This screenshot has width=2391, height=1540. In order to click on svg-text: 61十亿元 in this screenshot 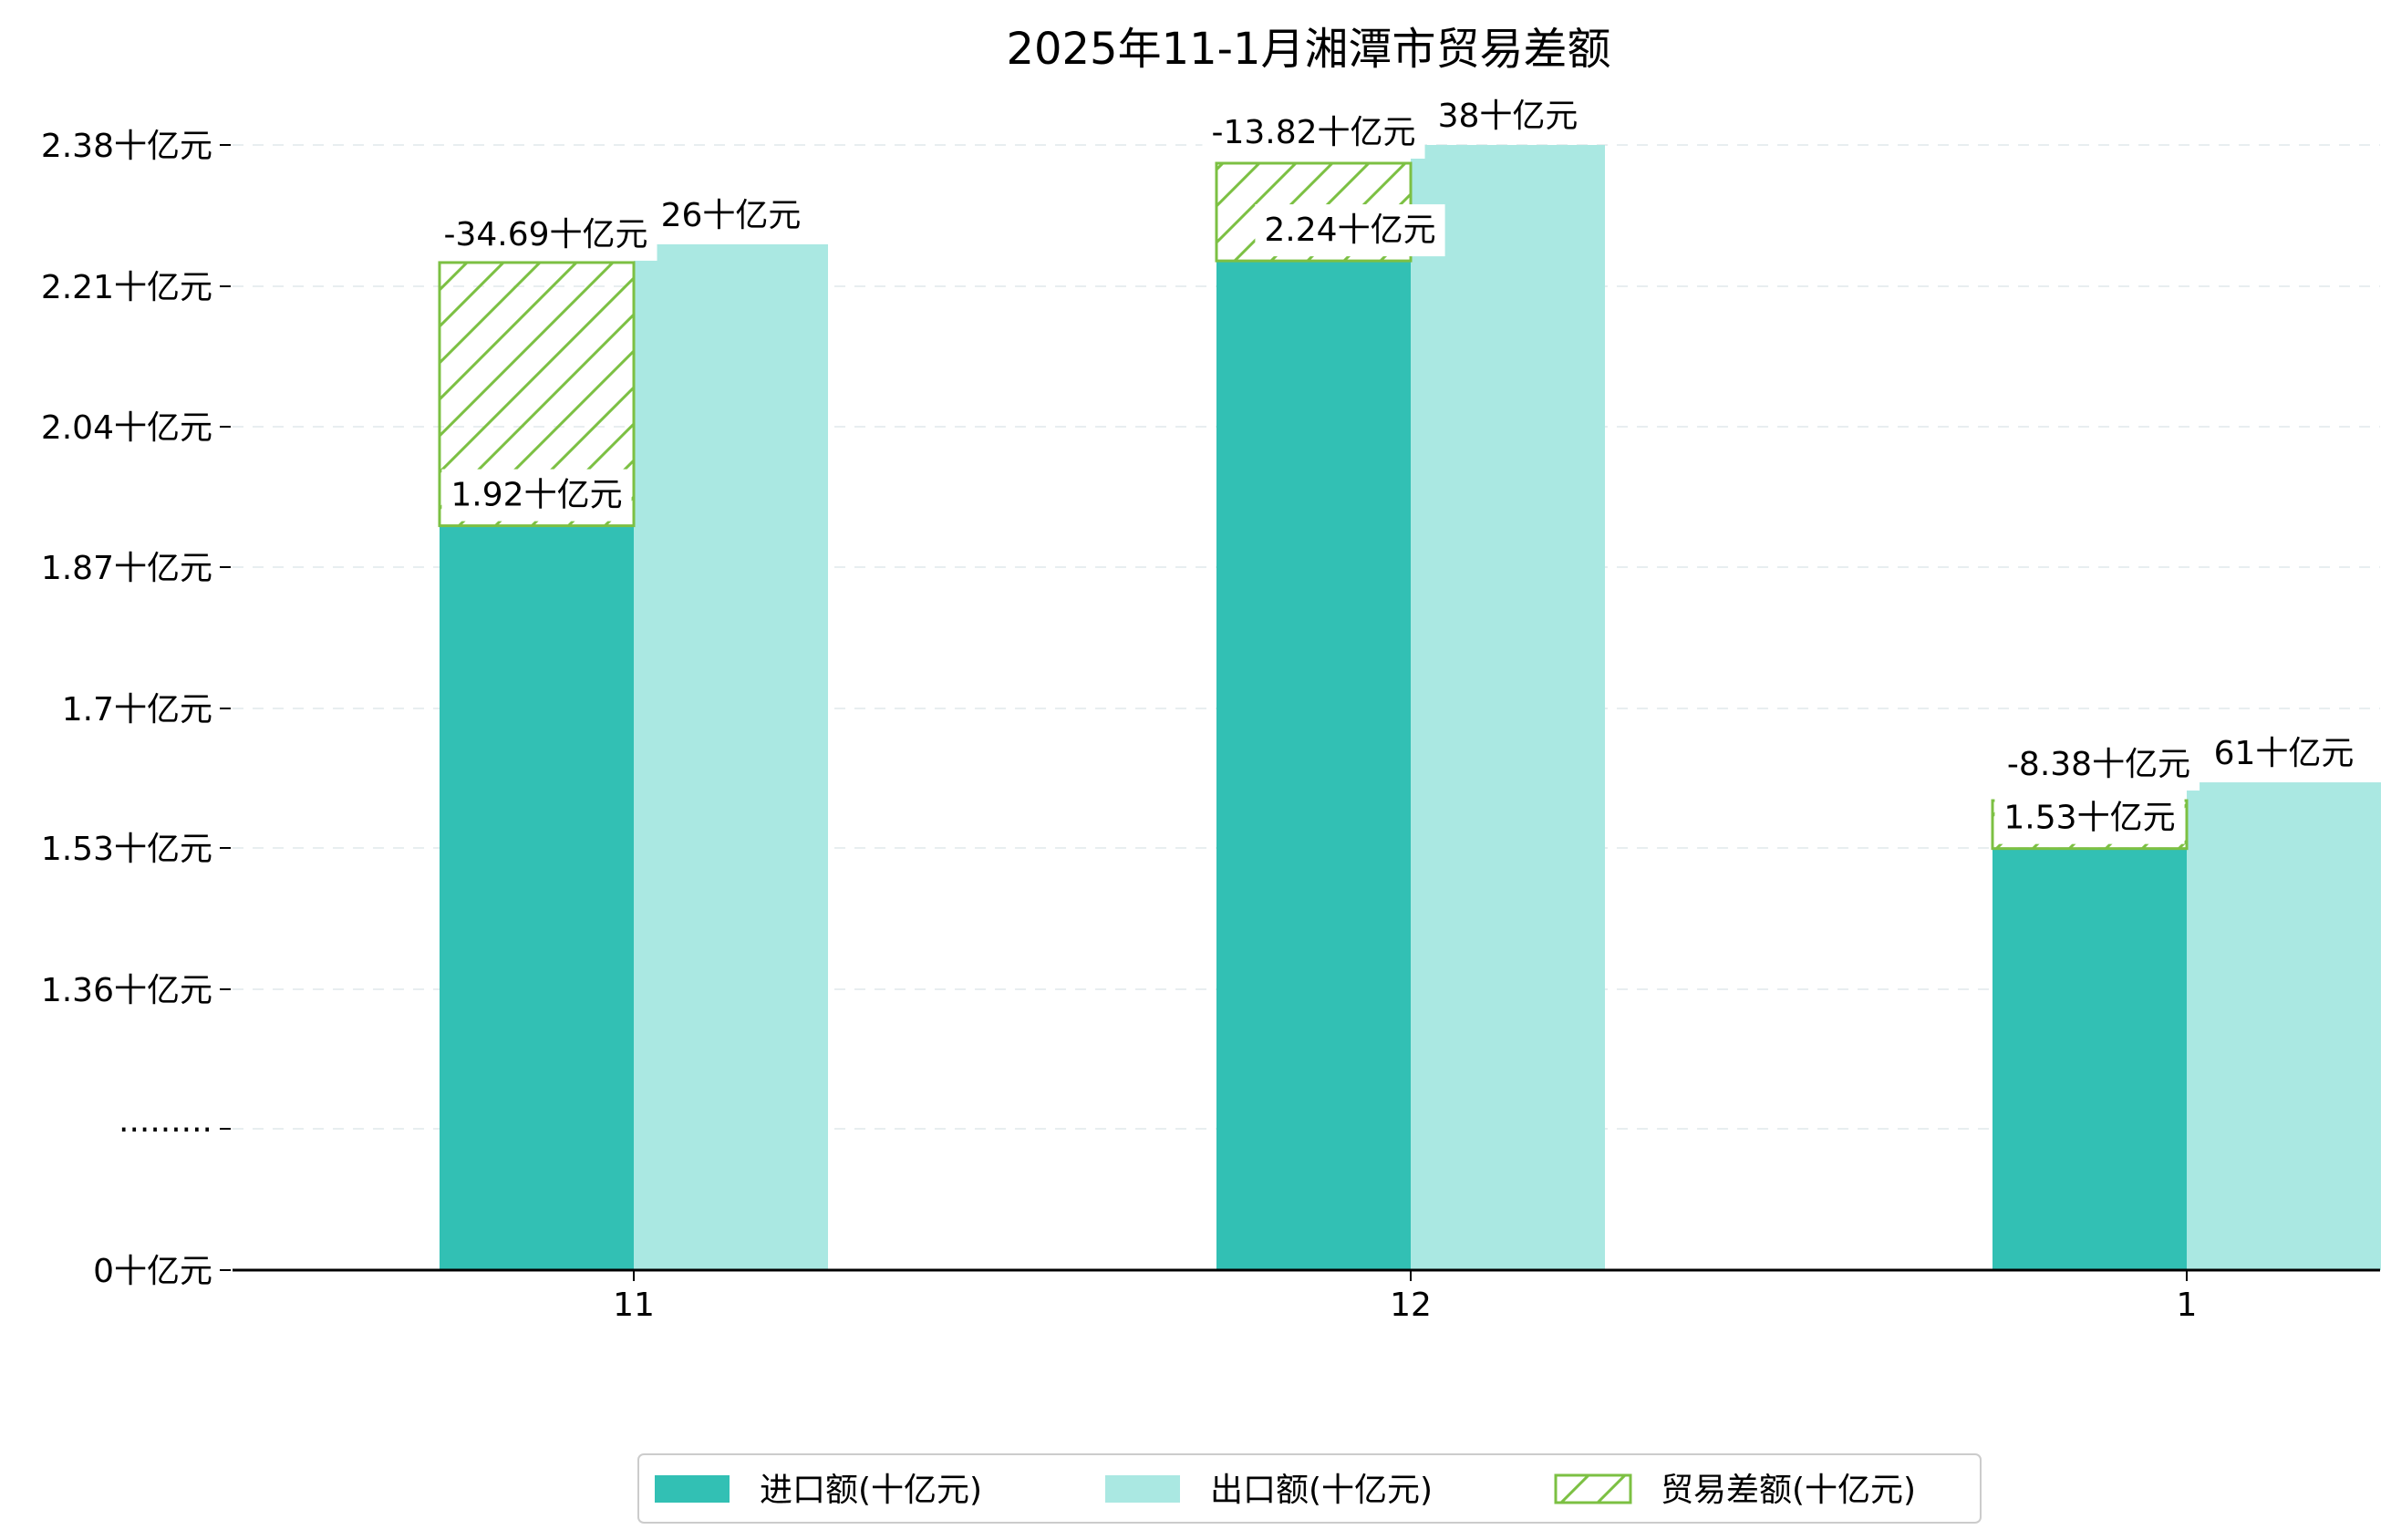, I will do `click(2285, 753)`.